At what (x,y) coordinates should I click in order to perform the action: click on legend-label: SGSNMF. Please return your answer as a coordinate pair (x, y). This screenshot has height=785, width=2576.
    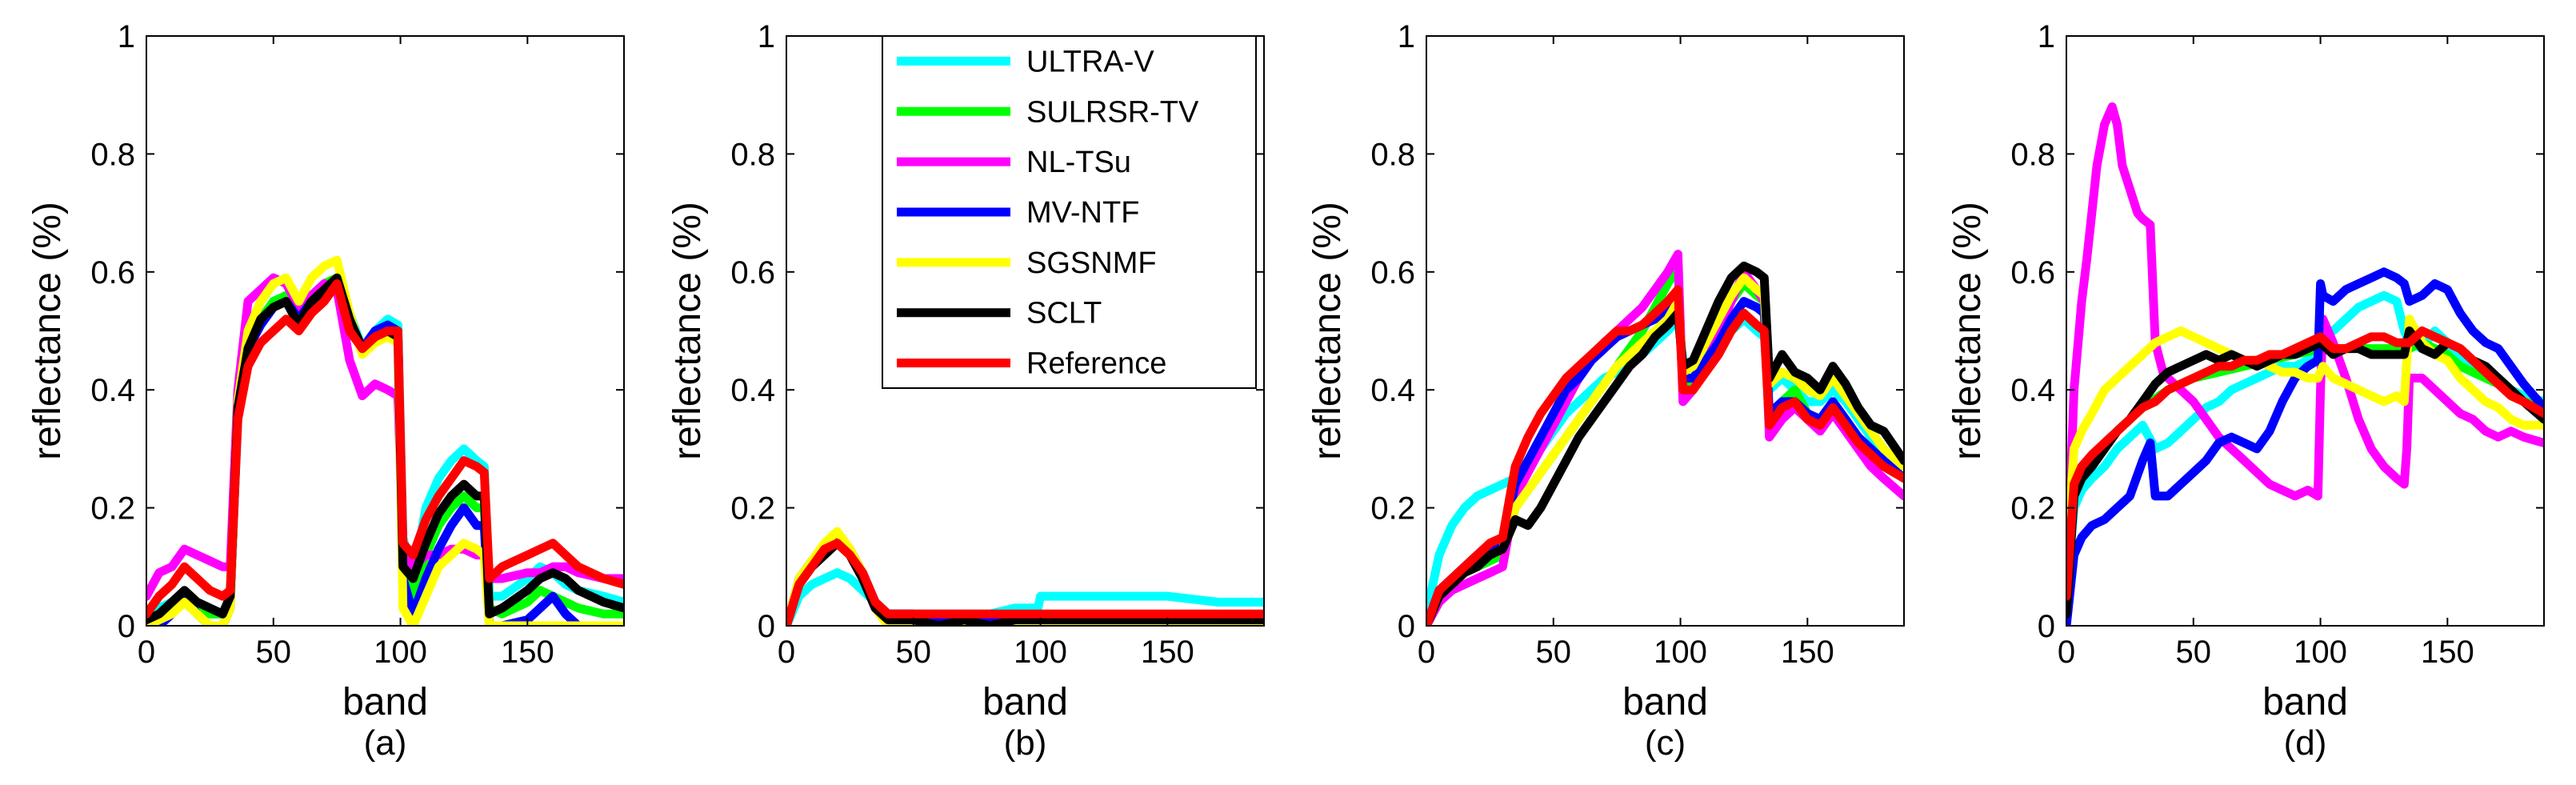
    Looking at the image, I should click on (1091, 263).